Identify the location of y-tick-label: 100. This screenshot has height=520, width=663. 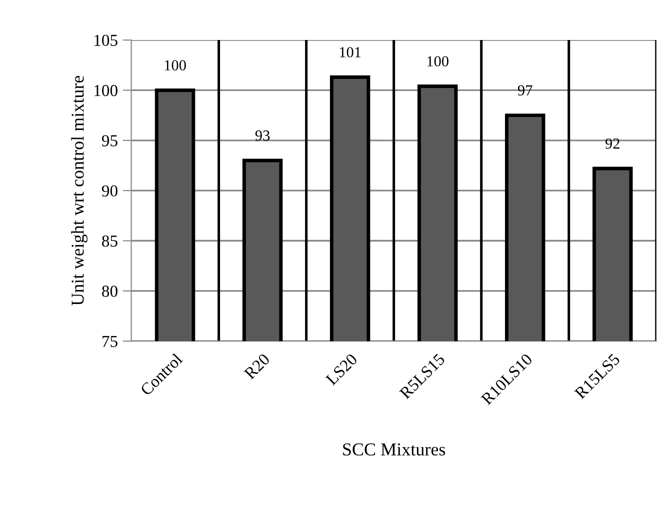
(106, 90).